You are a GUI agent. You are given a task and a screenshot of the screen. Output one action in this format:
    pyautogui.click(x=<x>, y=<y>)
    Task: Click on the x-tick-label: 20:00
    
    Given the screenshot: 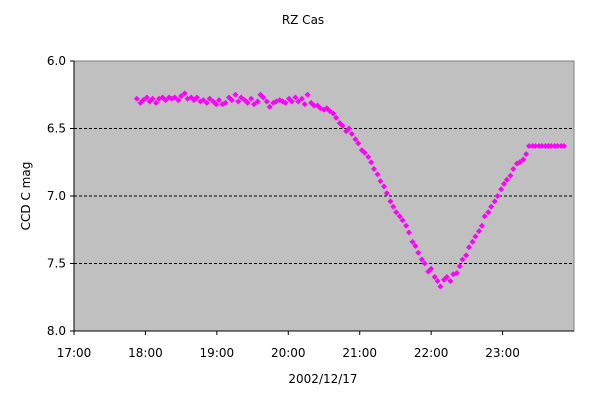 What is the action you would take?
    pyautogui.click(x=288, y=353)
    